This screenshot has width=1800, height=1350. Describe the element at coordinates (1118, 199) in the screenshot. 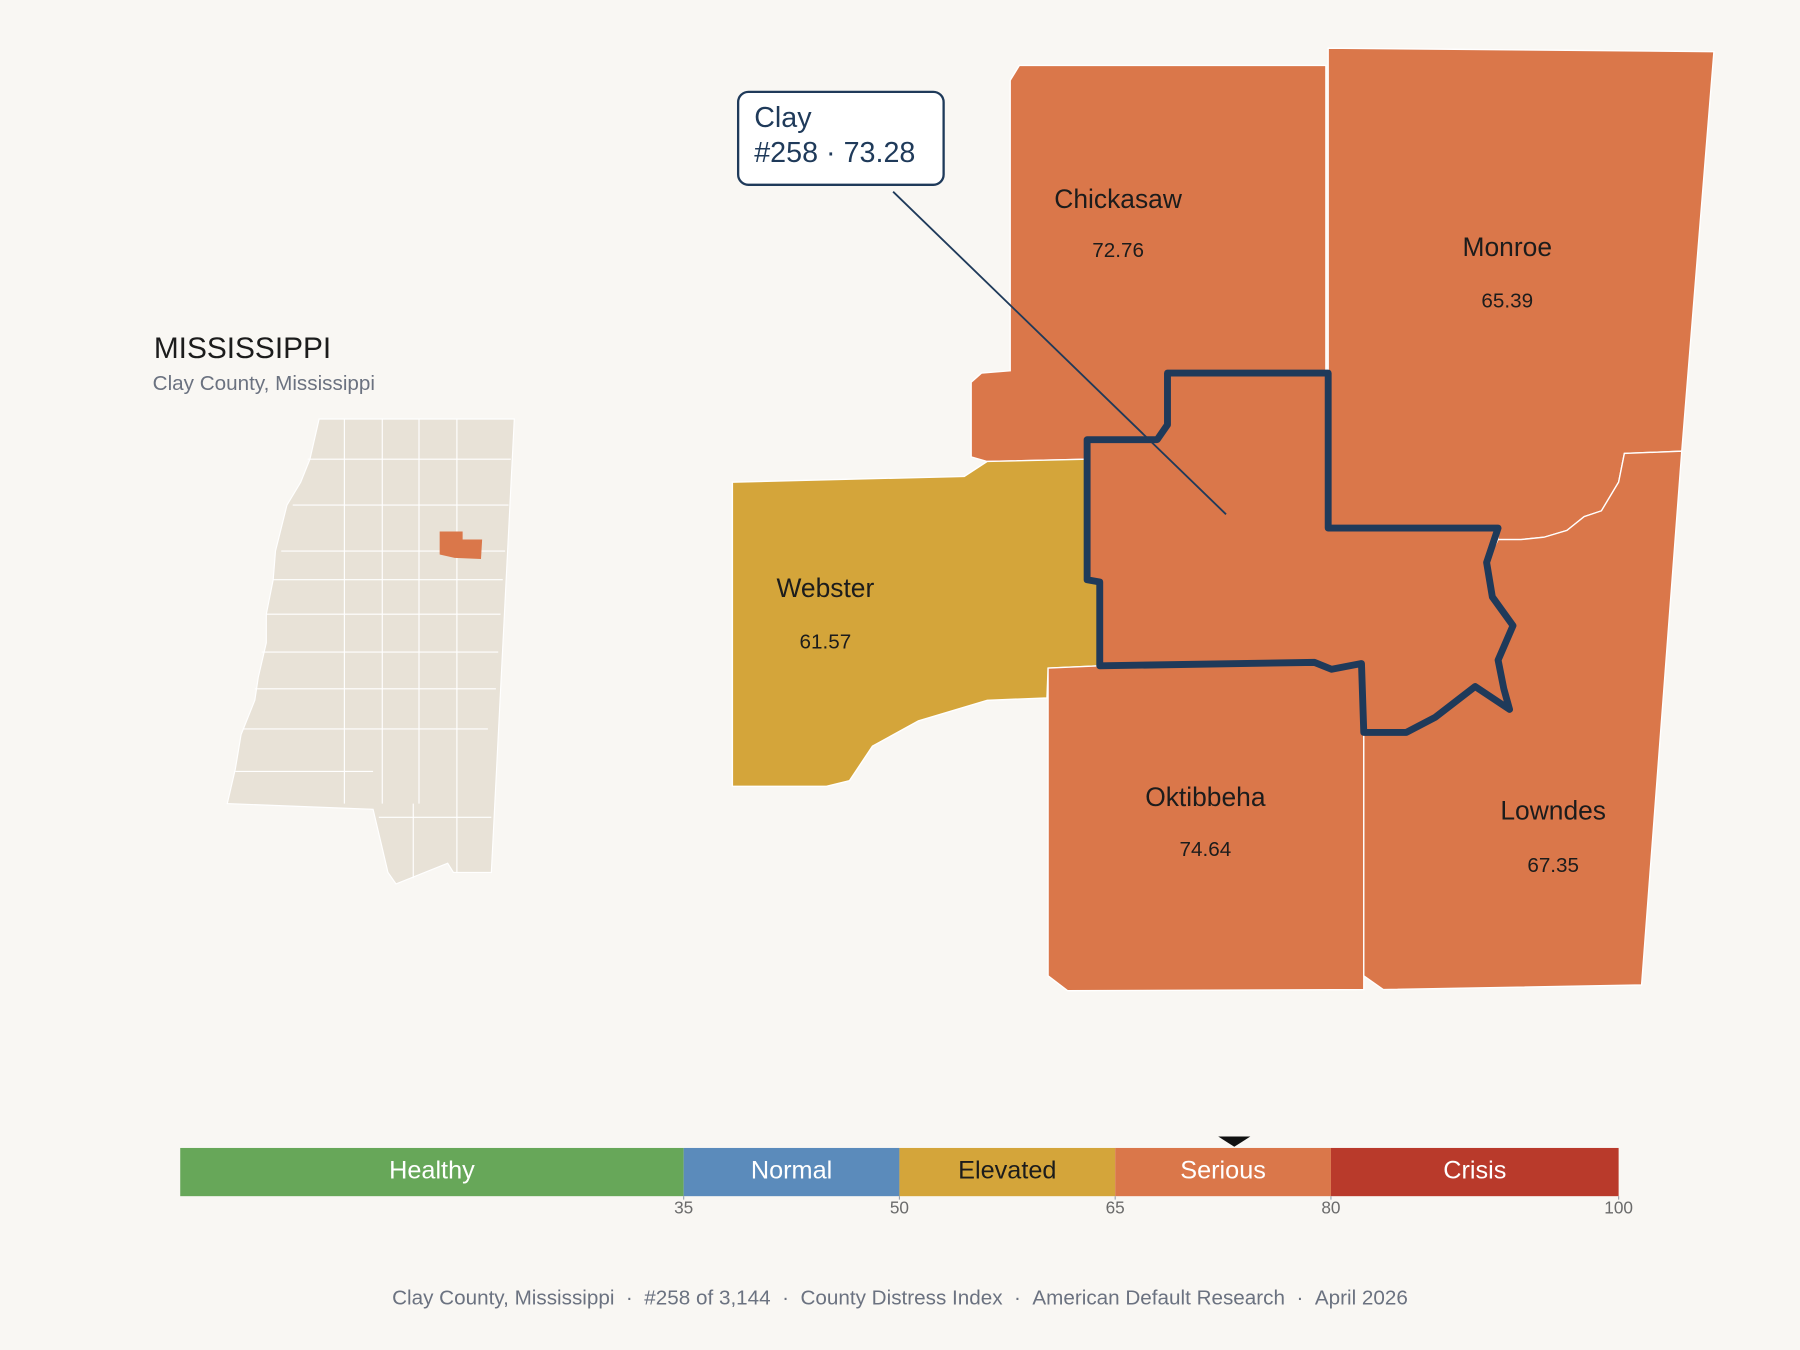

I see `county-name: Chickasaw` at that location.